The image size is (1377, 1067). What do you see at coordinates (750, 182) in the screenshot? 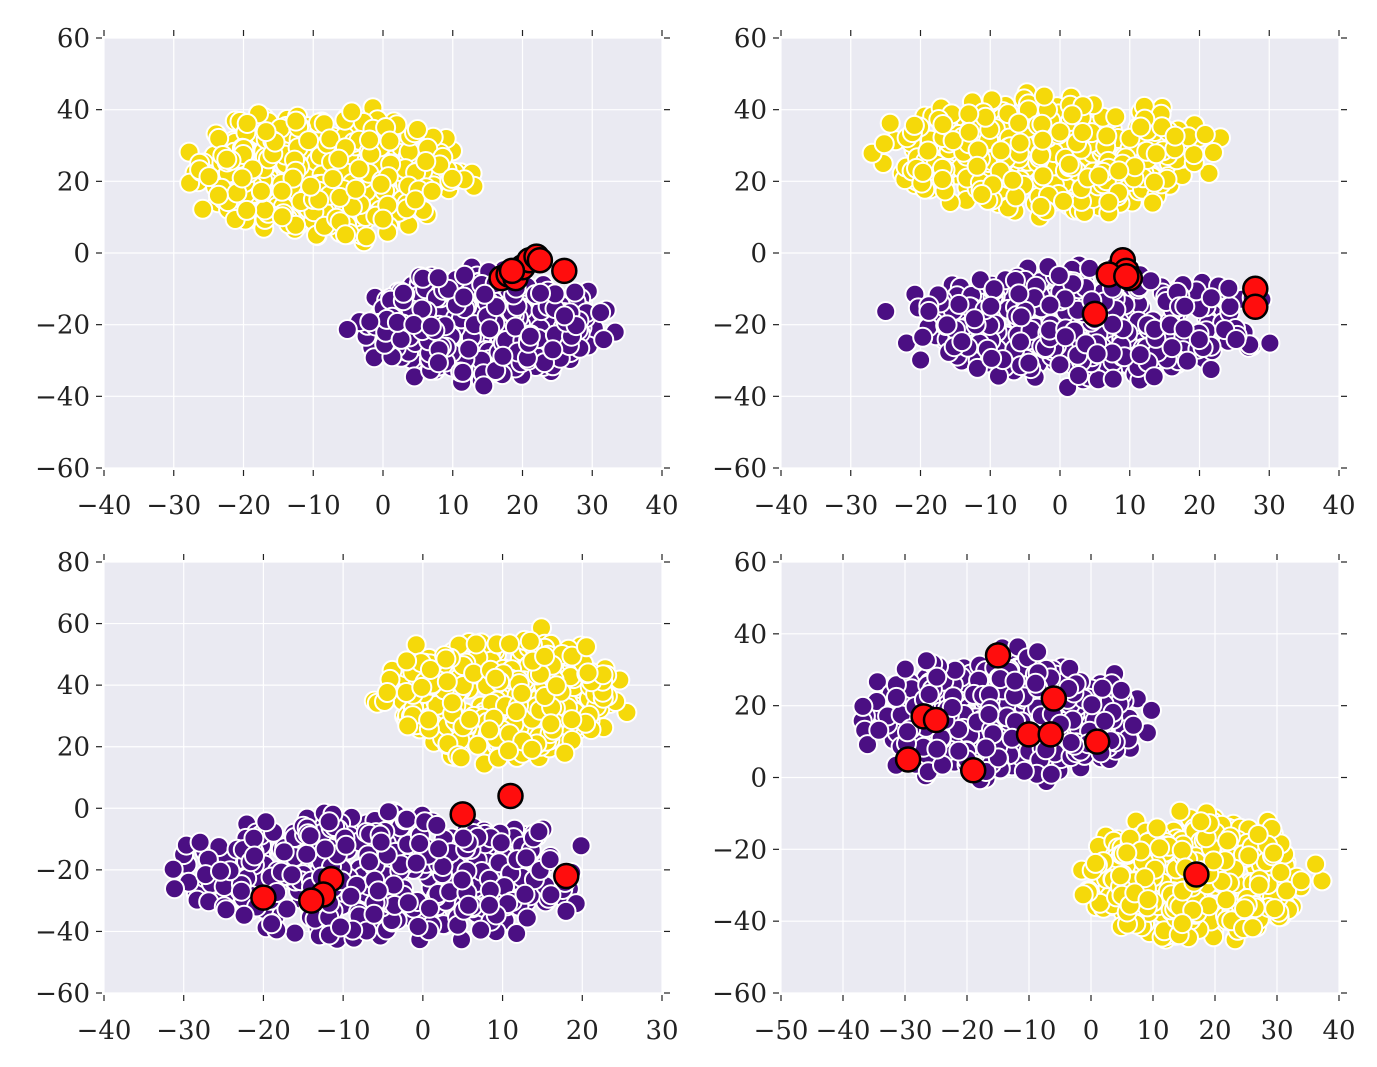
I see `y-tick-label: 20` at bounding box center [750, 182].